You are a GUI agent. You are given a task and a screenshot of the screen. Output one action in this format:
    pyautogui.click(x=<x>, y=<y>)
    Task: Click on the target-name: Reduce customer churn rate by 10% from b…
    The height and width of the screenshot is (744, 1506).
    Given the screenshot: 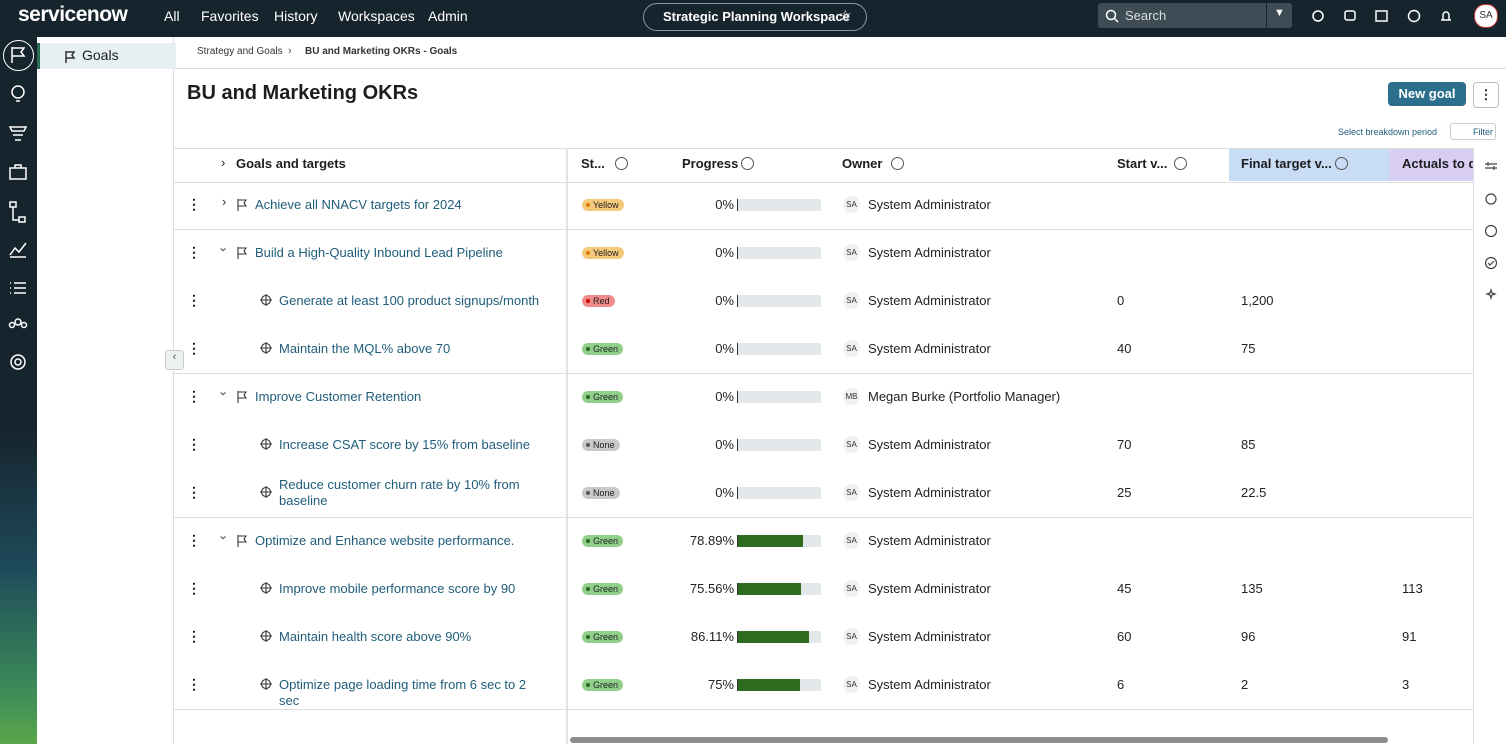 What is the action you would take?
    pyautogui.click(x=399, y=492)
    